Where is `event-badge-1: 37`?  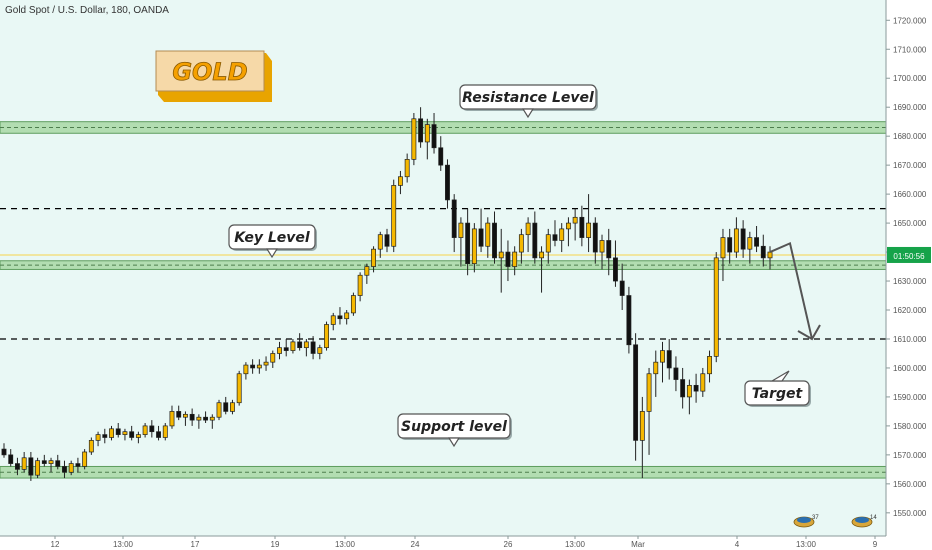 event-badge-1: 37 is located at coordinates (806, 521).